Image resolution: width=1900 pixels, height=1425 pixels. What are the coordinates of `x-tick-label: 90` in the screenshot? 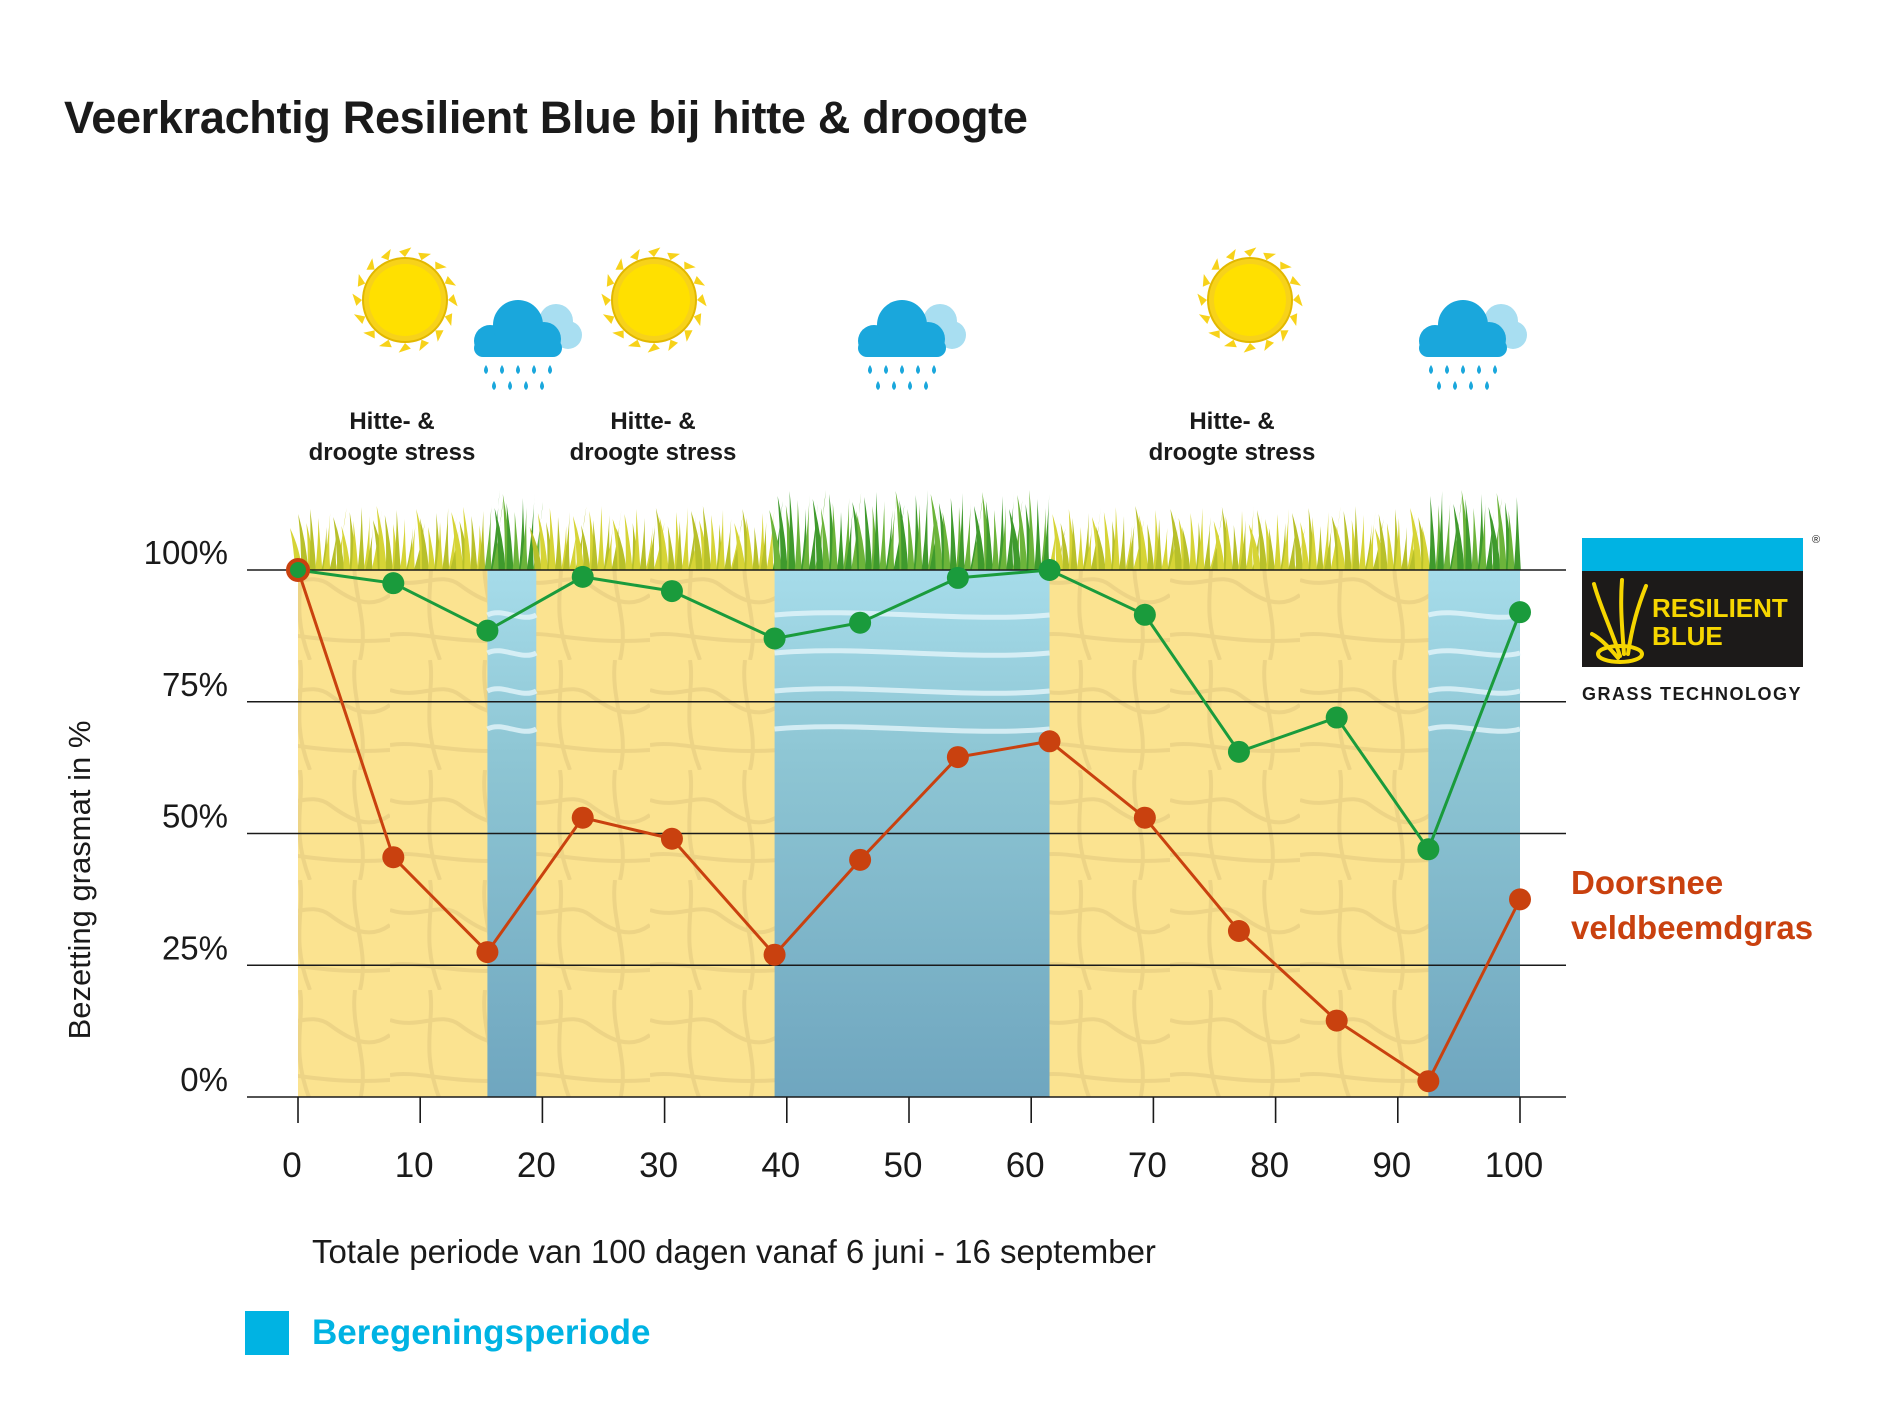 It's located at (1391, 1165).